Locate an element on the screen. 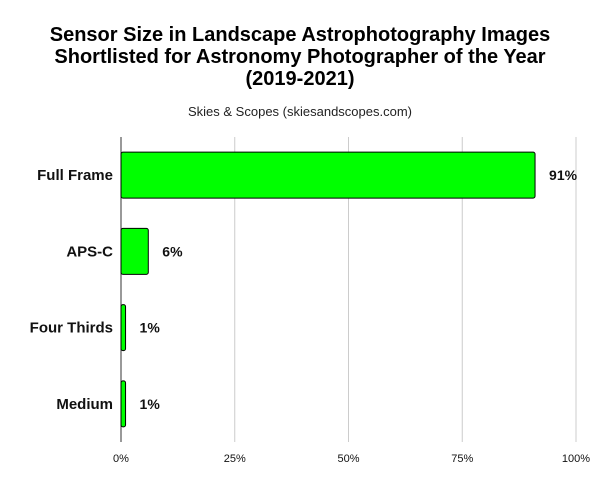 The image size is (600, 488). category-labels: Full Frame APS-C Four Thirds Medium is located at coordinates (71, 290).